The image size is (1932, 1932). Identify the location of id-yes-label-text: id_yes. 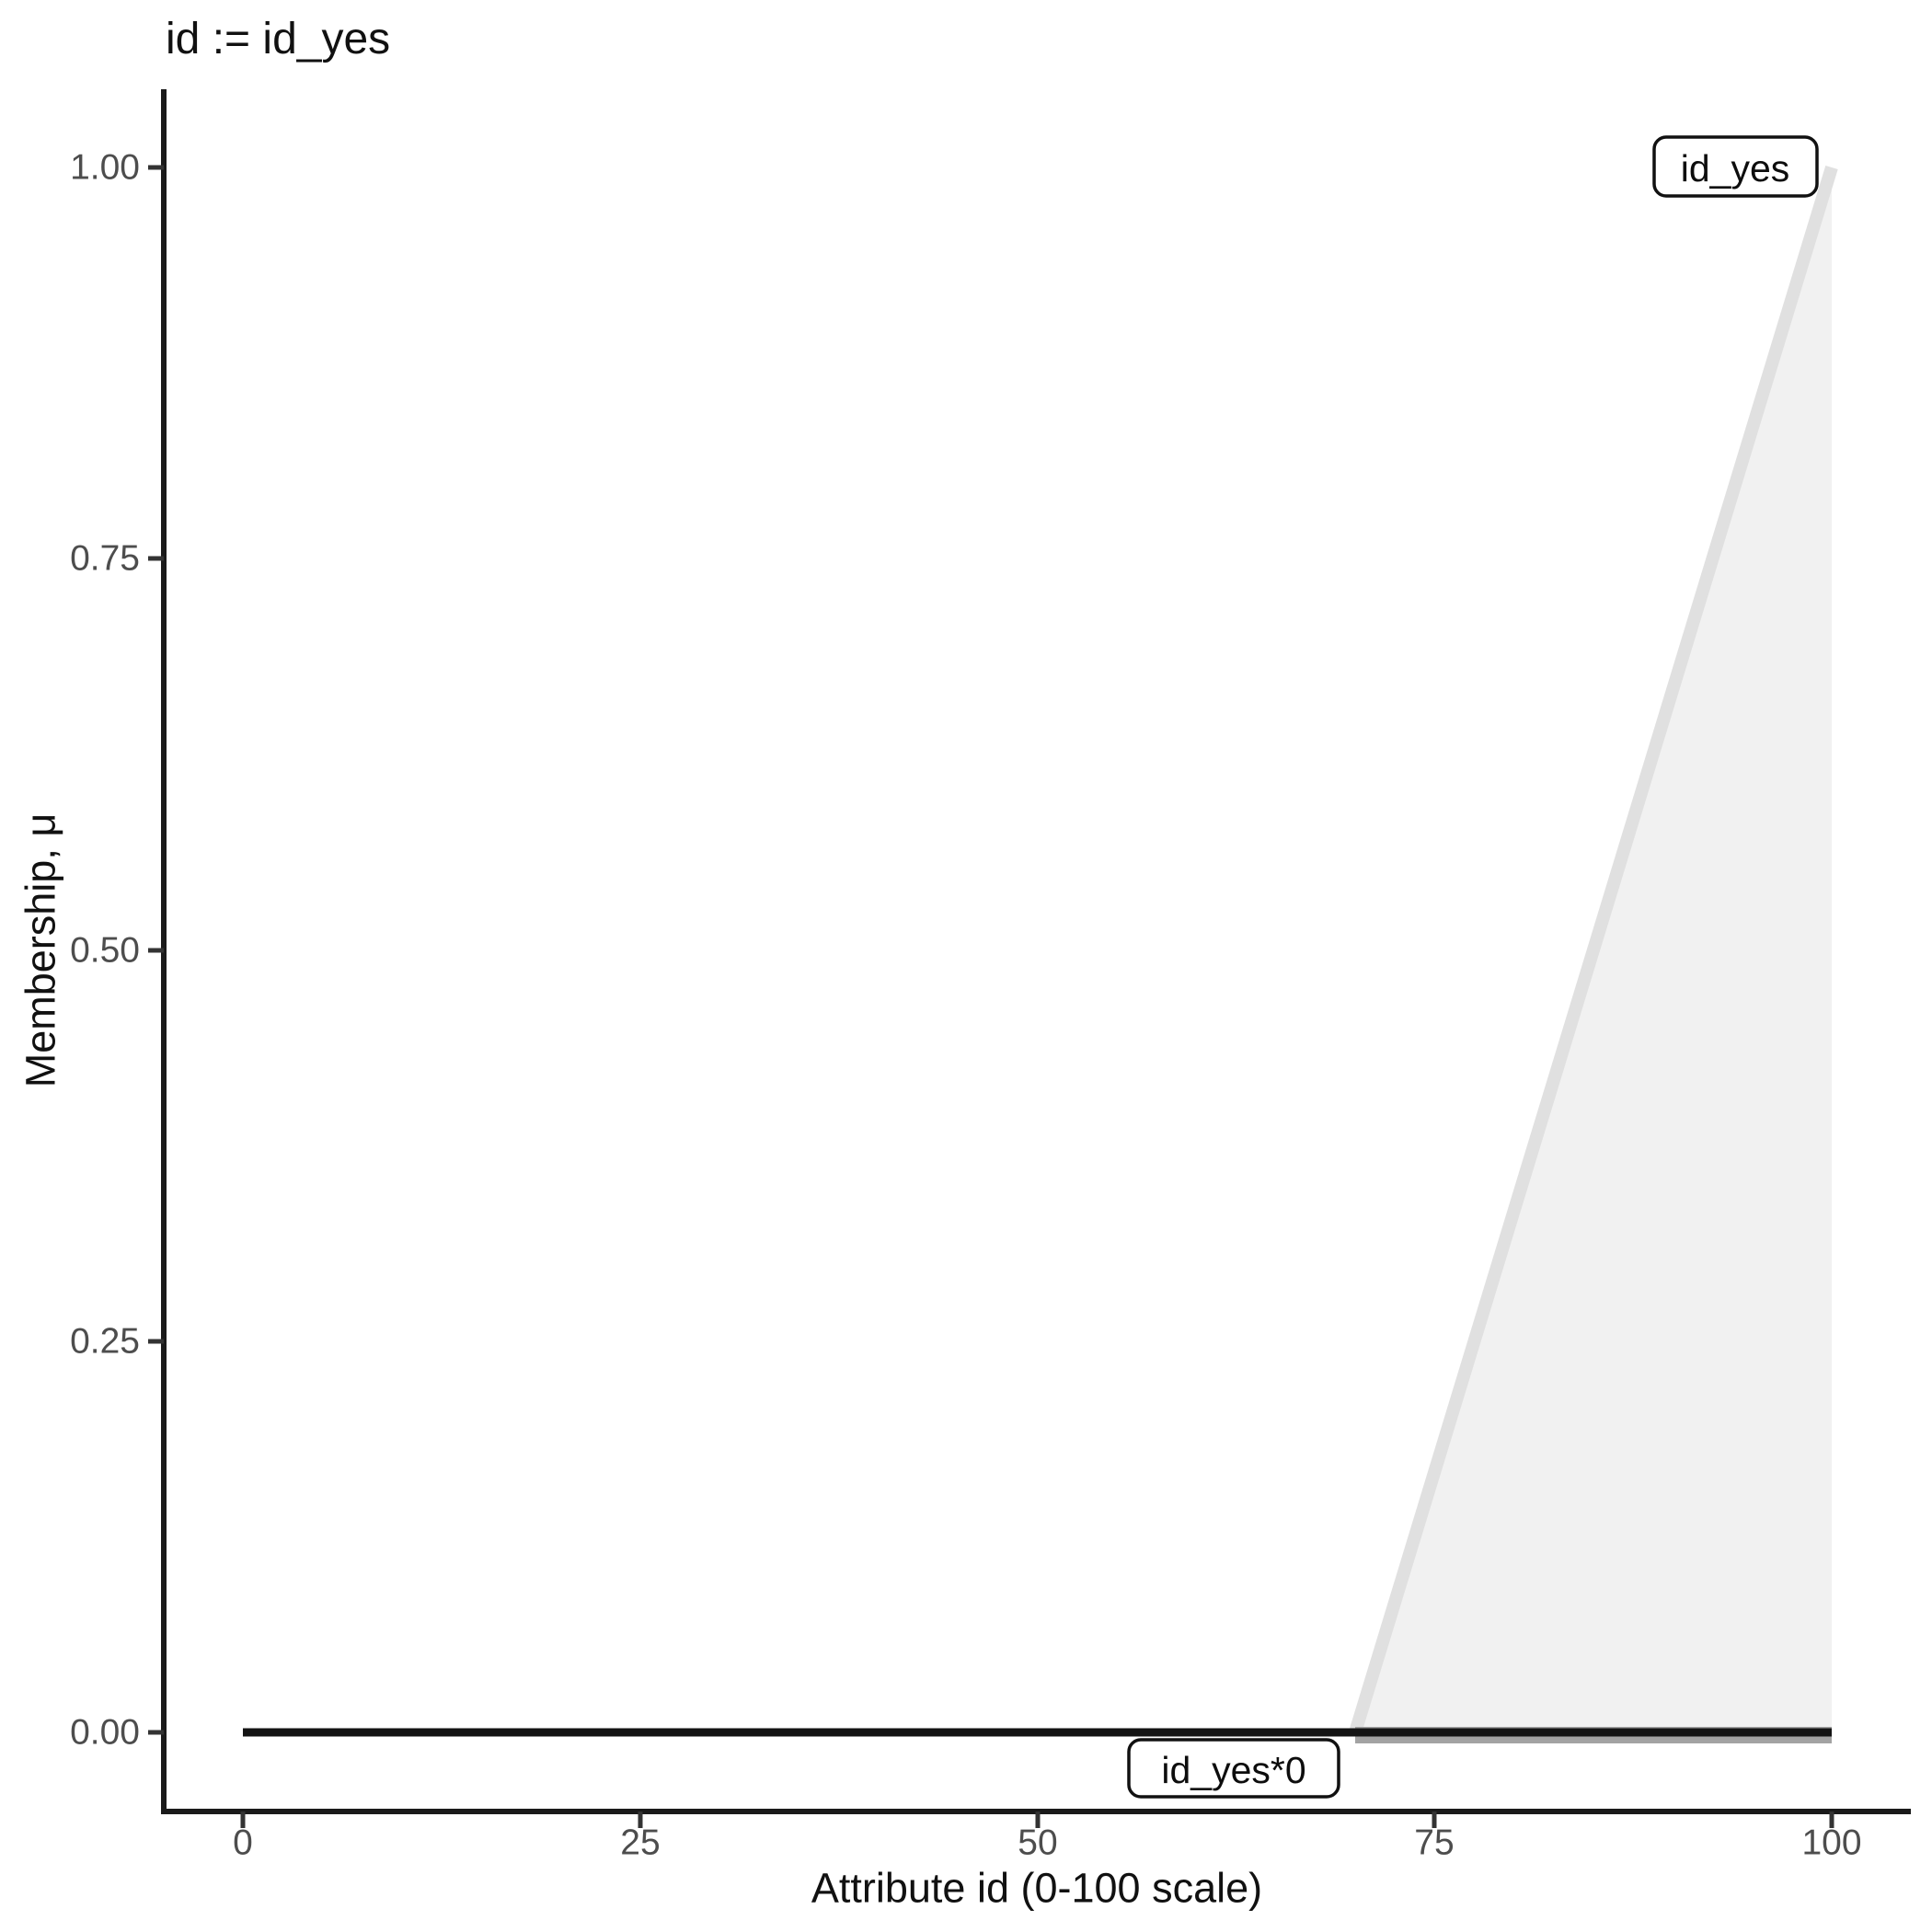
(1735, 168).